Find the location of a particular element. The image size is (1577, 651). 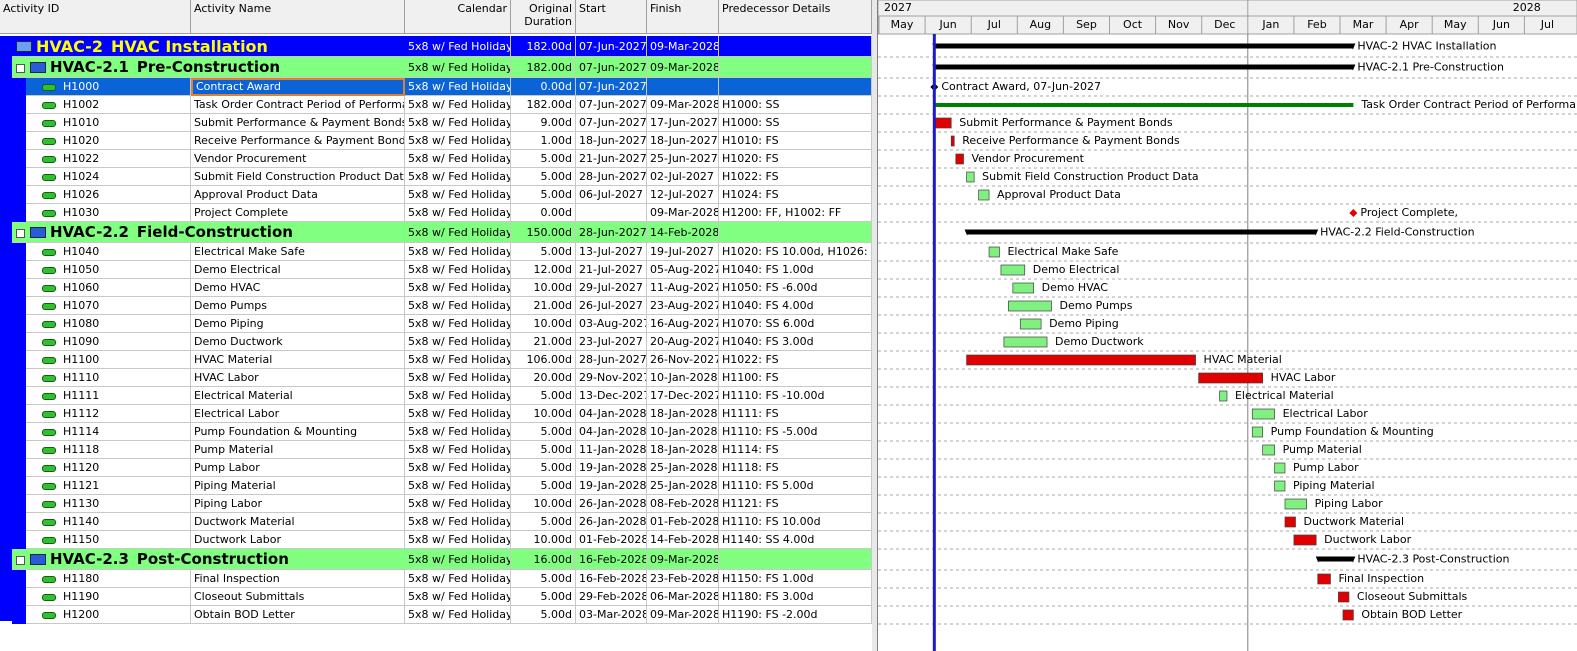

activity-cell: 1.00d is located at coordinates (543, 141).